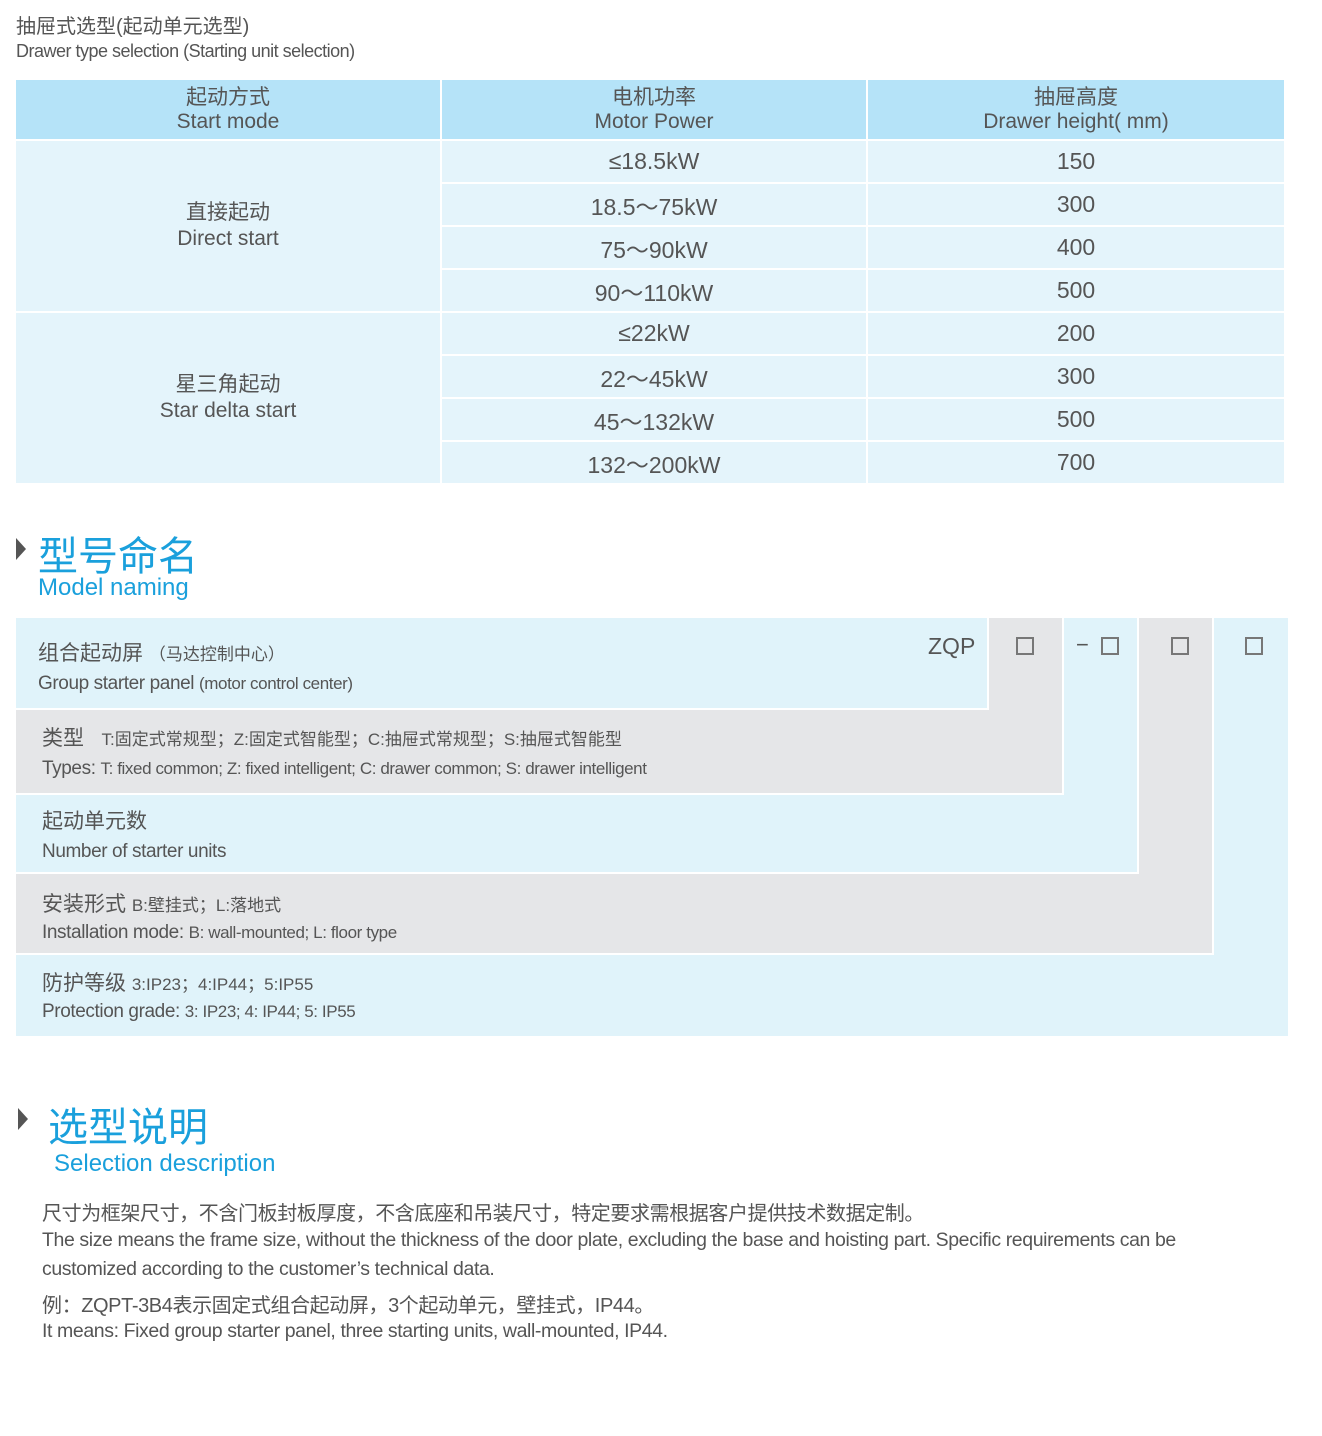  Describe the element at coordinates (1025, 646) in the screenshot. I see `type-box-icon` at that location.